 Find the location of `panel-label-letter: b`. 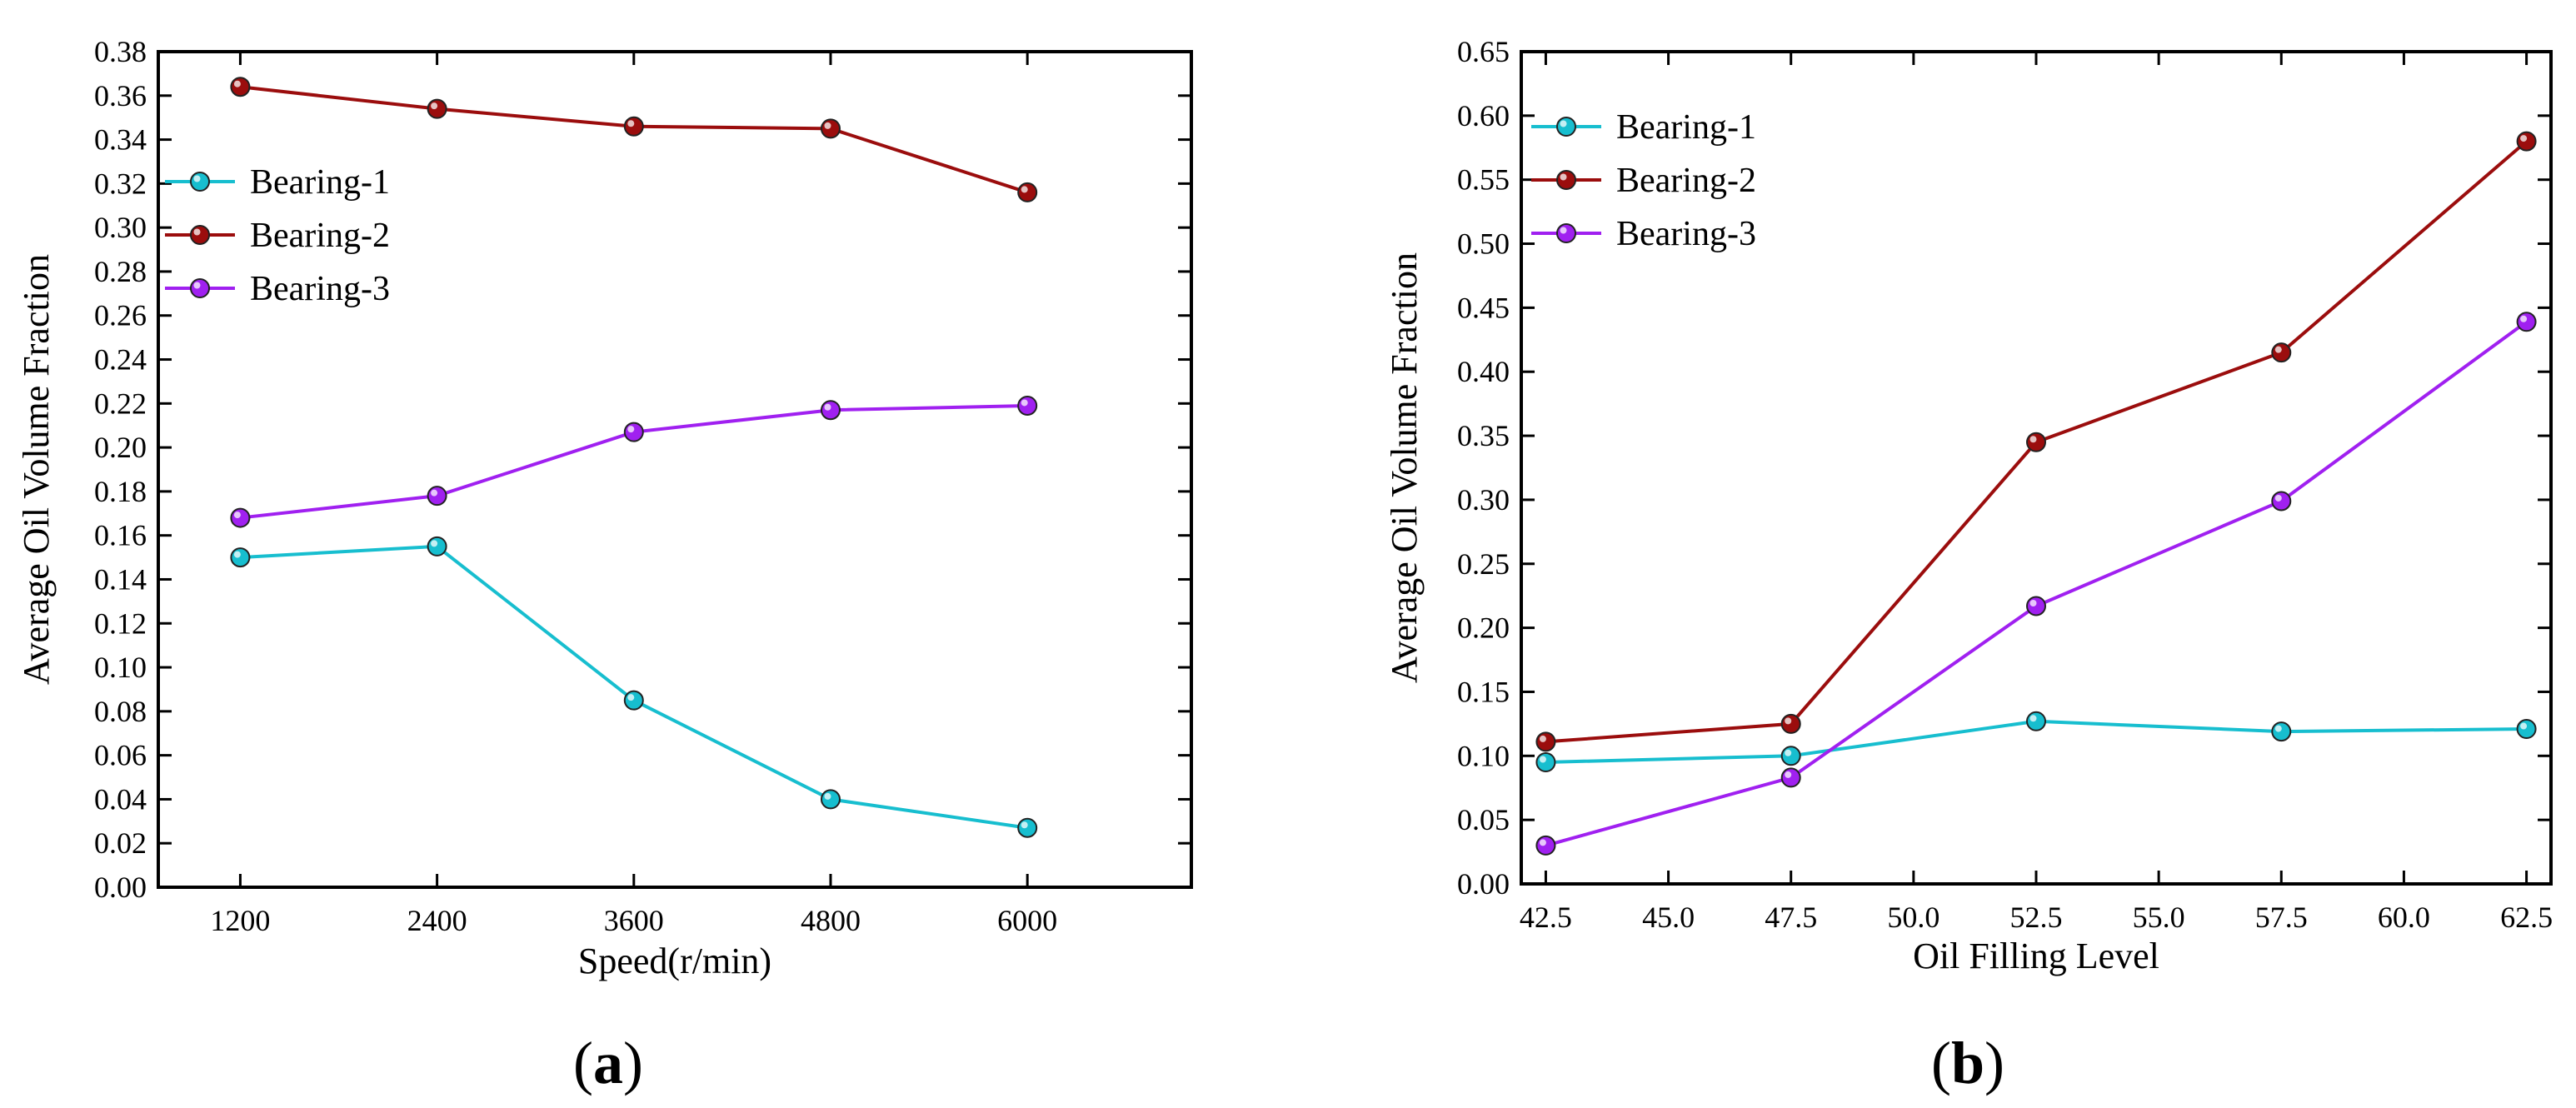

panel-label-letter: b is located at coordinates (1967, 1063).